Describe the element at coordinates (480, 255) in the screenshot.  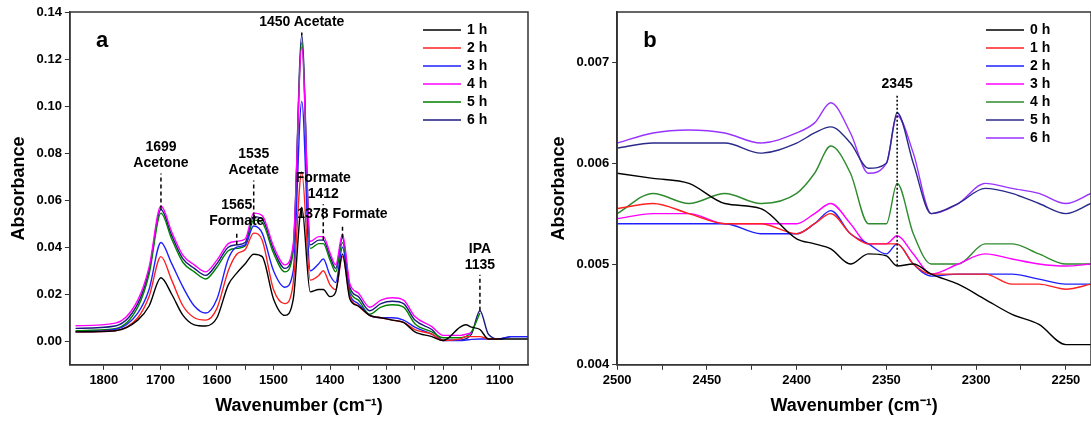
I see `annotation: IPA 1135` at that location.